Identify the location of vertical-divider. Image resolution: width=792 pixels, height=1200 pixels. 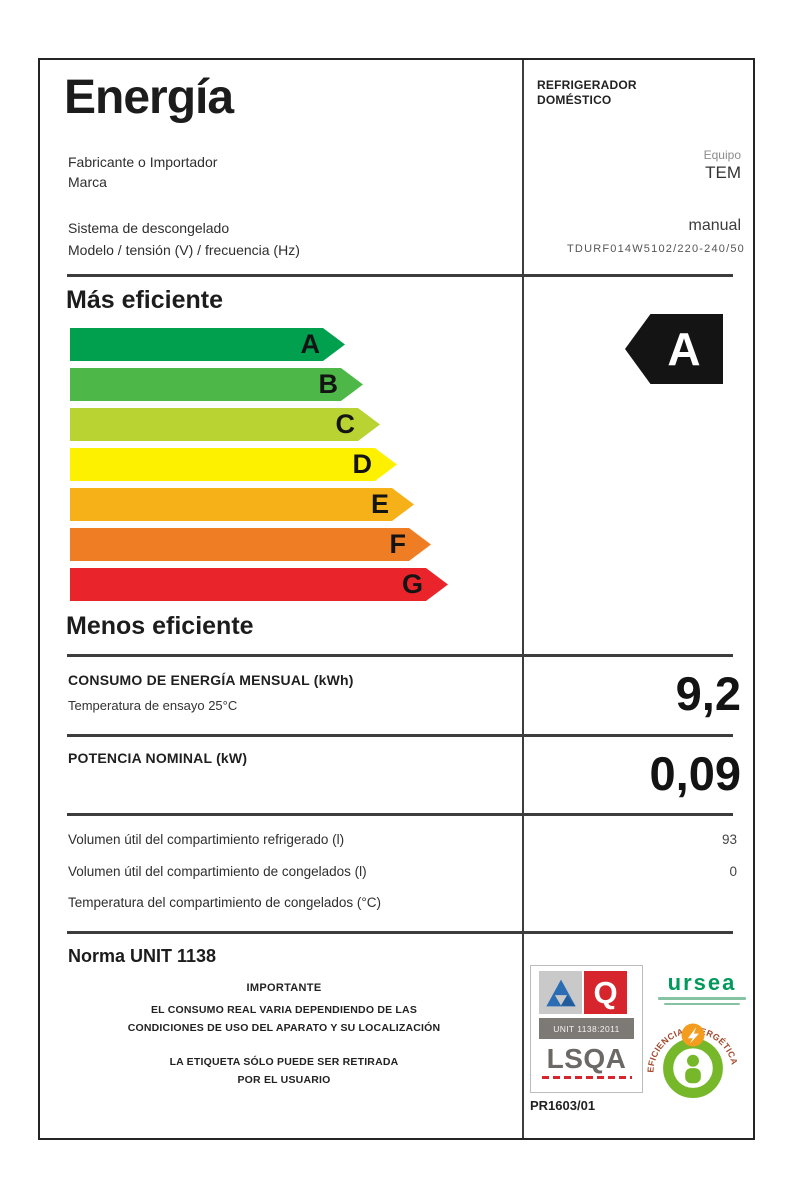
(523, 599).